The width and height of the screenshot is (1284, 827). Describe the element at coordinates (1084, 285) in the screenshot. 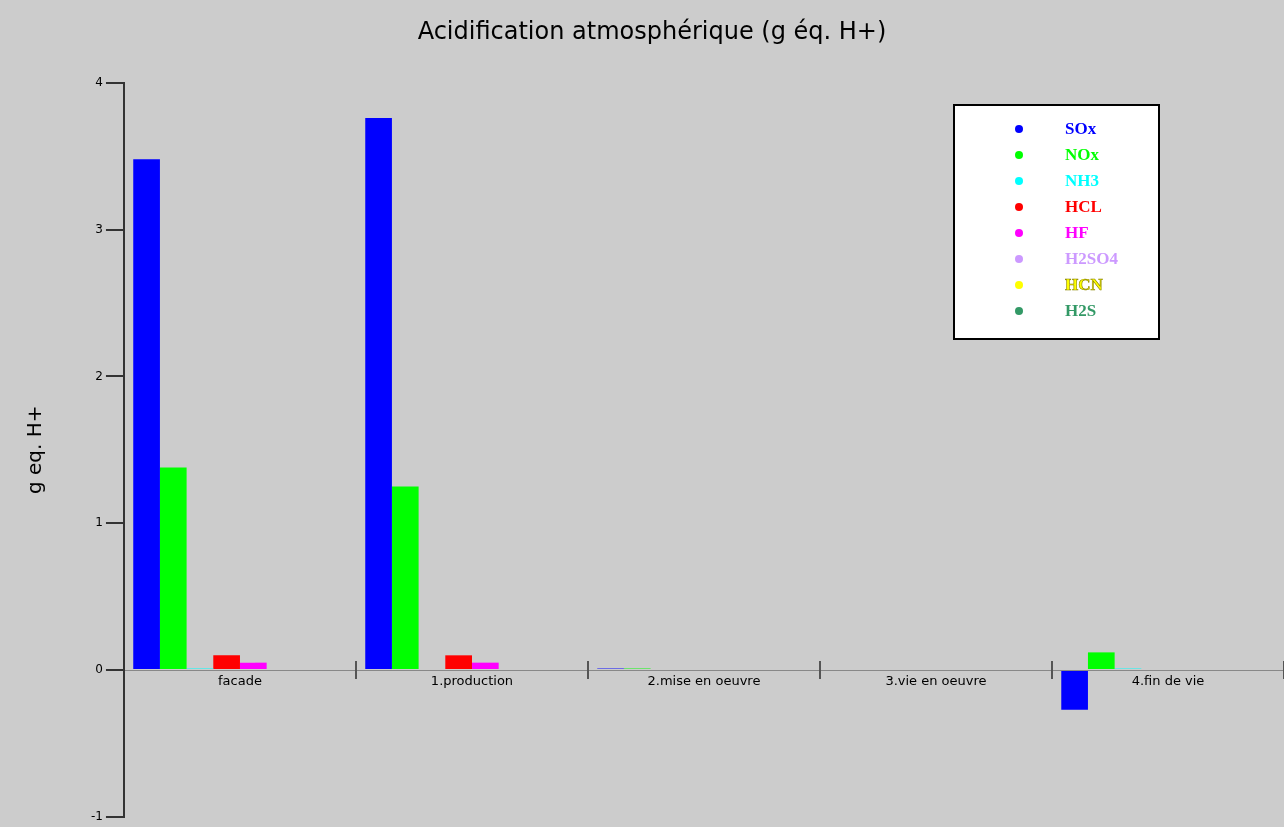

I see `legend-label: HCN` at that location.